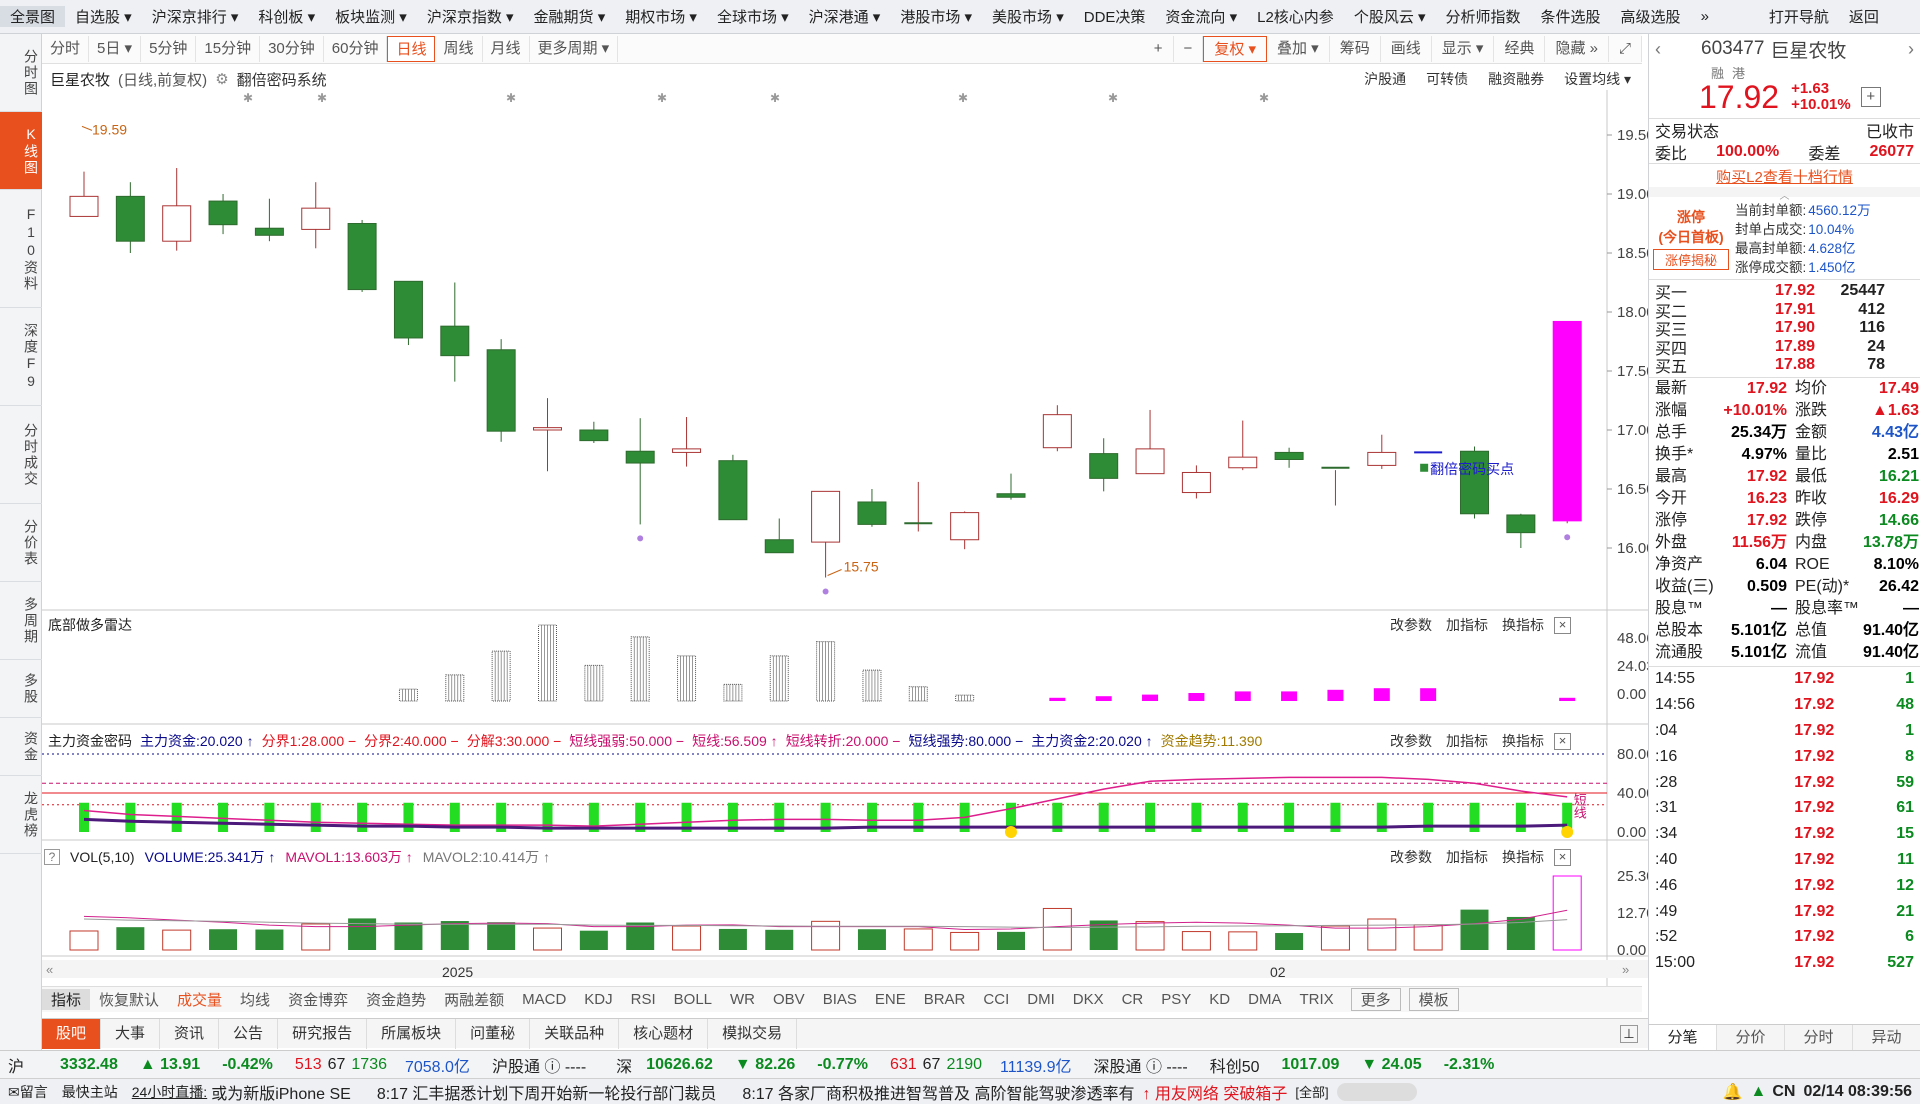  I want to click on chart-tool-button: 经典, so click(1520, 48).